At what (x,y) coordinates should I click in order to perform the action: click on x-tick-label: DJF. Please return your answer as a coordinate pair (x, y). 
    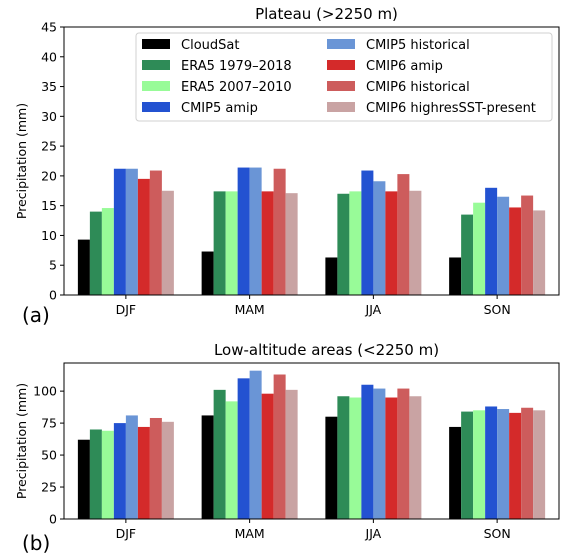
    Looking at the image, I should click on (126, 533).